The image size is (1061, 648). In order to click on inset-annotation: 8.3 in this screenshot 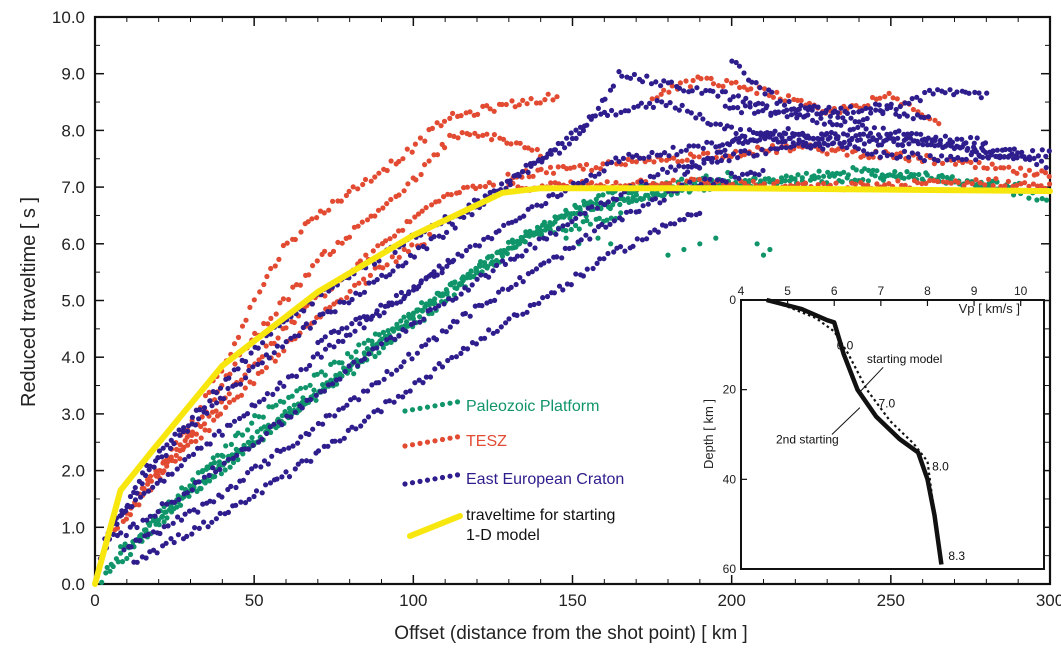, I will do `click(956, 556)`.